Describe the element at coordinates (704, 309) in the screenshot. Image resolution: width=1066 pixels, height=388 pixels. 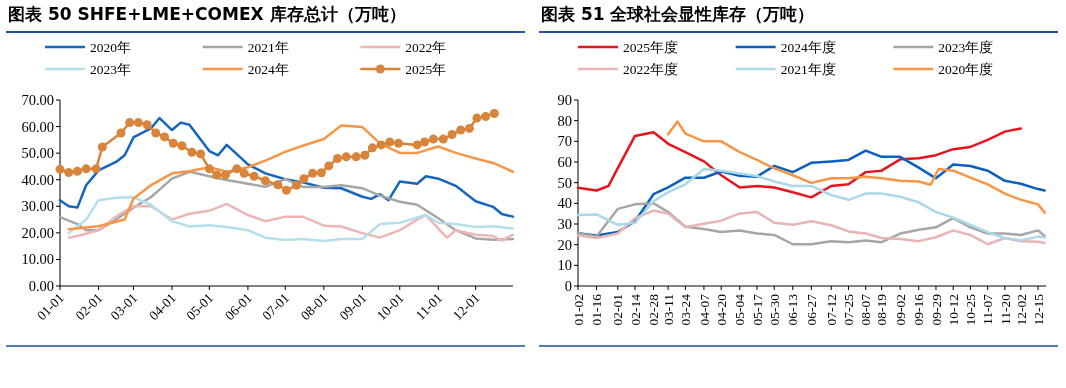
I see `x-tick-label: 04-07` at that location.